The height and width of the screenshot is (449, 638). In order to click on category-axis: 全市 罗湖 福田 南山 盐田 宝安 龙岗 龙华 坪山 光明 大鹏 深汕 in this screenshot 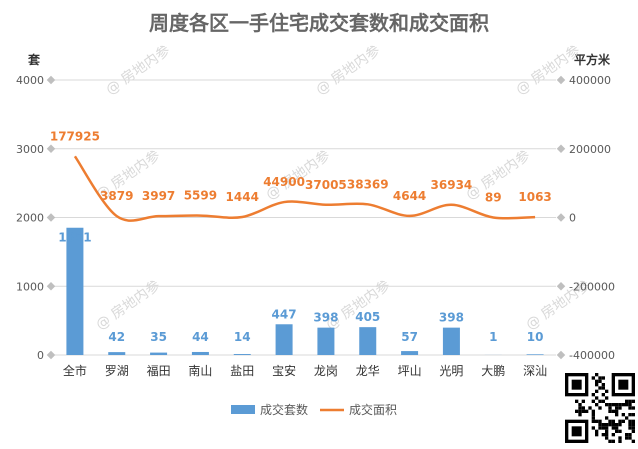, I will do `click(305, 370)`.